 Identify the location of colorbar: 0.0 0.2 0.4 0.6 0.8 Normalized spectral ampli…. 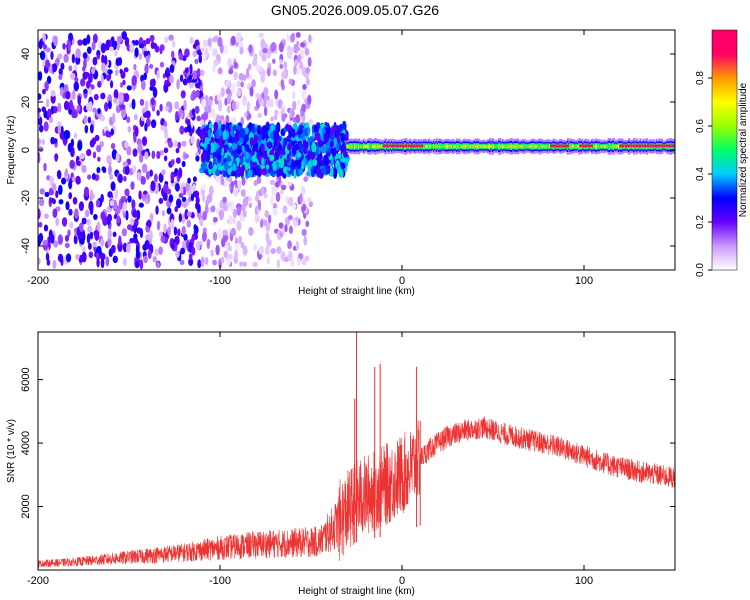
(722, 153).